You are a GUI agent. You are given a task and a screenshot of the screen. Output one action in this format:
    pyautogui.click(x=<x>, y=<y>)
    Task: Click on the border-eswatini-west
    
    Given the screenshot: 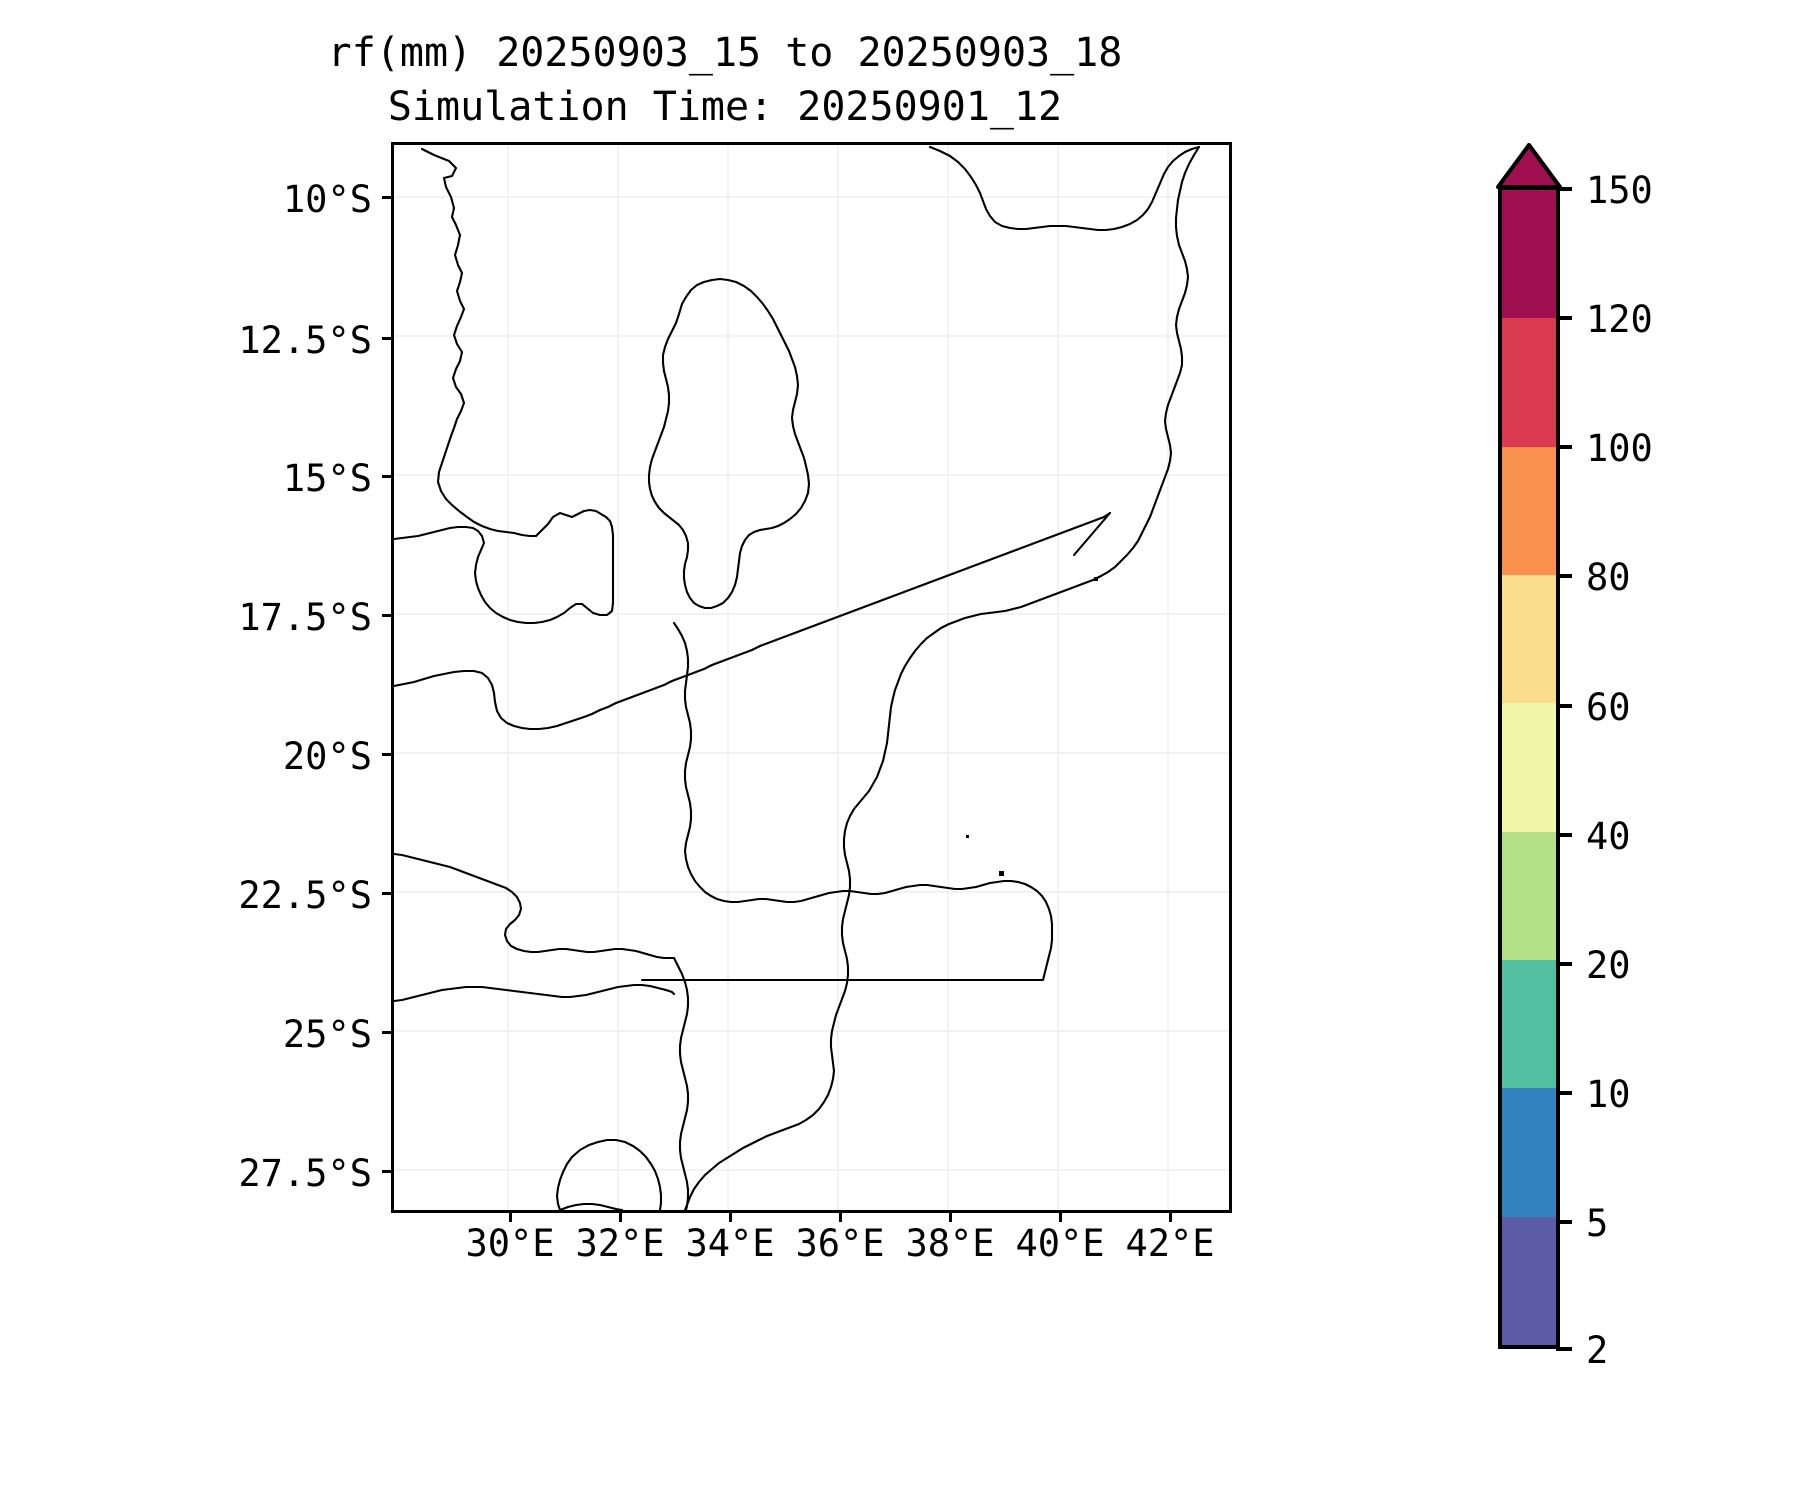 What is the action you would take?
    pyautogui.click(x=564, y=1182)
    